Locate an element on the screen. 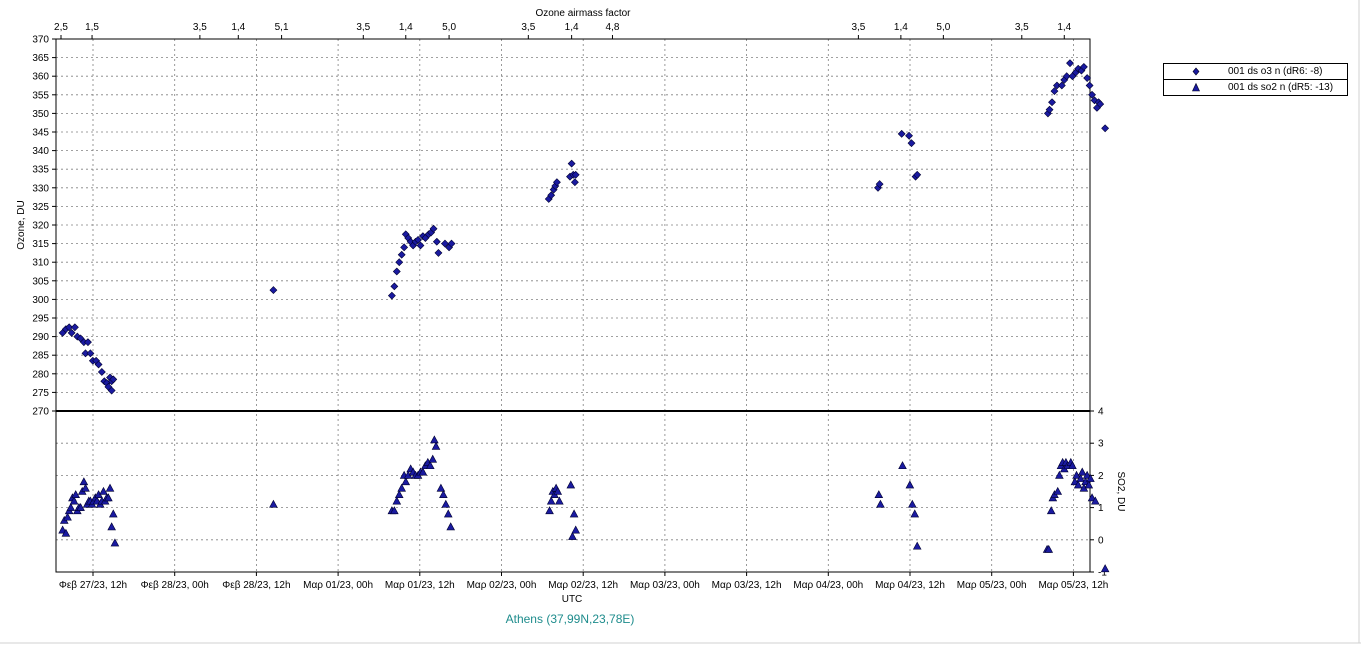 The height and width of the screenshot is (645, 1361). so2-axis-title: SO2, DU is located at coordinates (1120, 491).